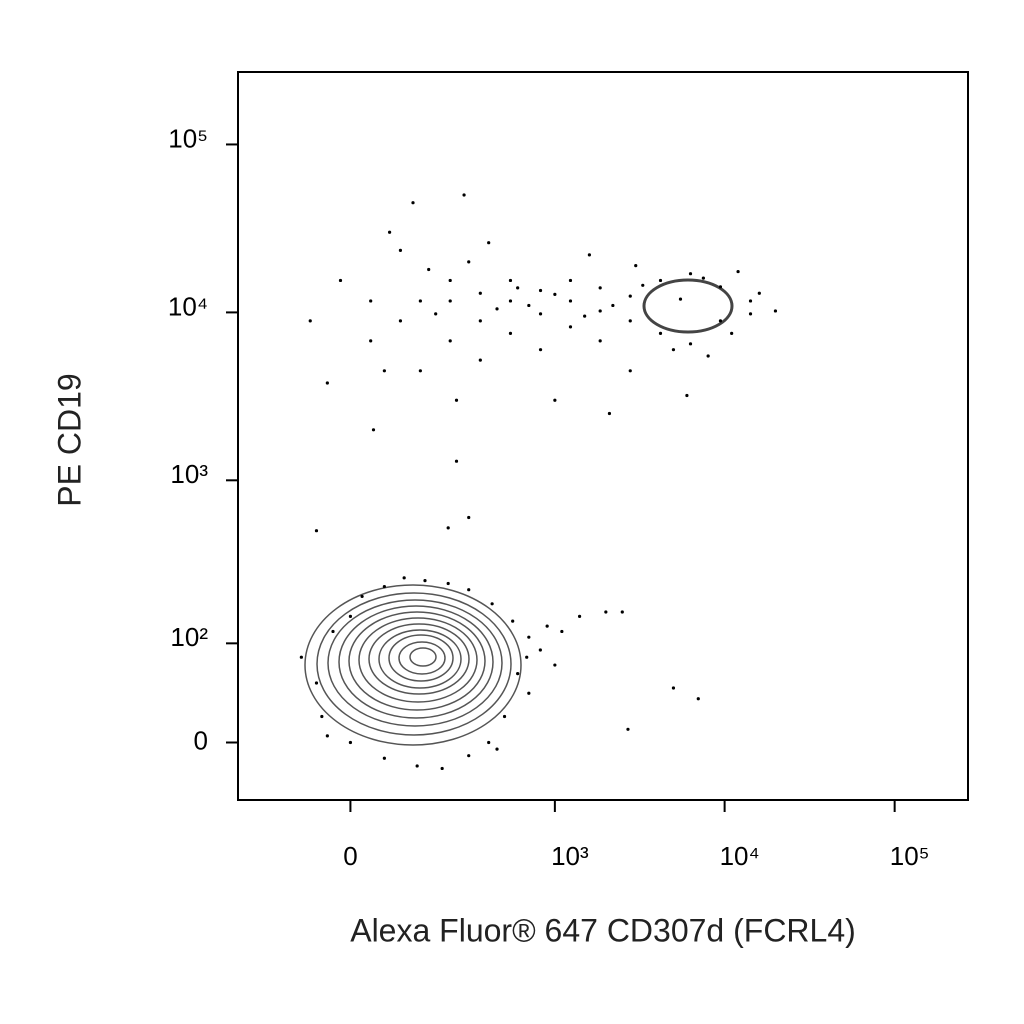  What do you see at coordinates (189, 637) in the screenshot?
I see `y-tick-label: 10²` at bounding box center [189, 637].